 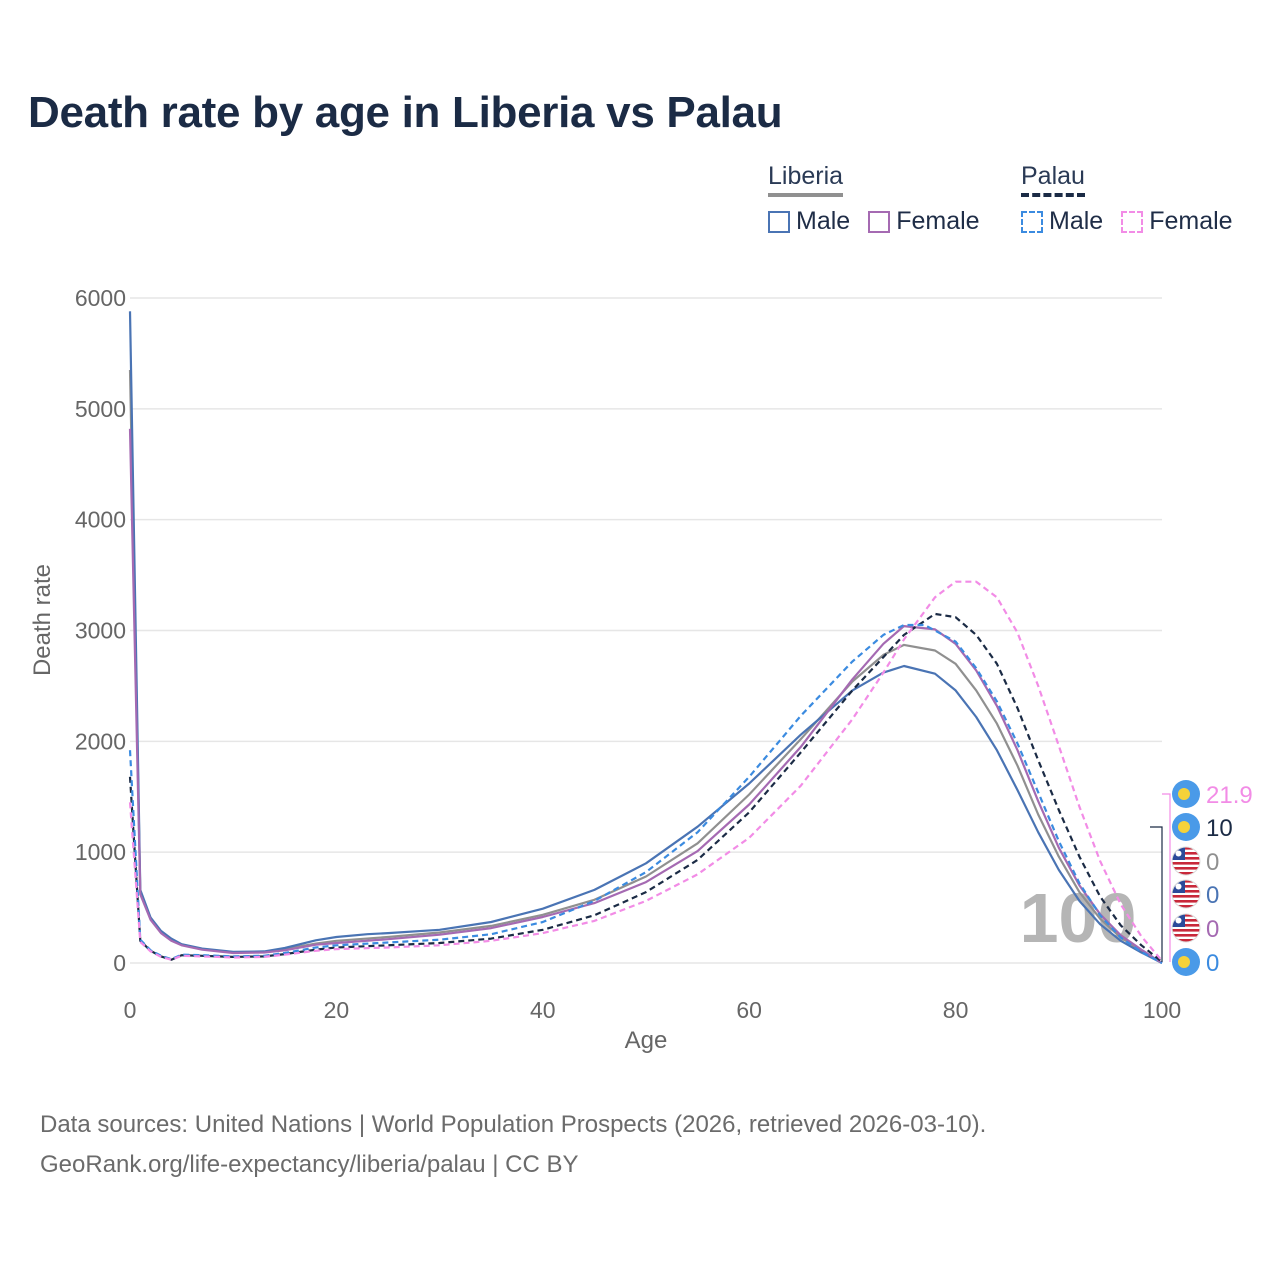 I want to click on y-tick-label: 3000, so click(x=100, y=631).